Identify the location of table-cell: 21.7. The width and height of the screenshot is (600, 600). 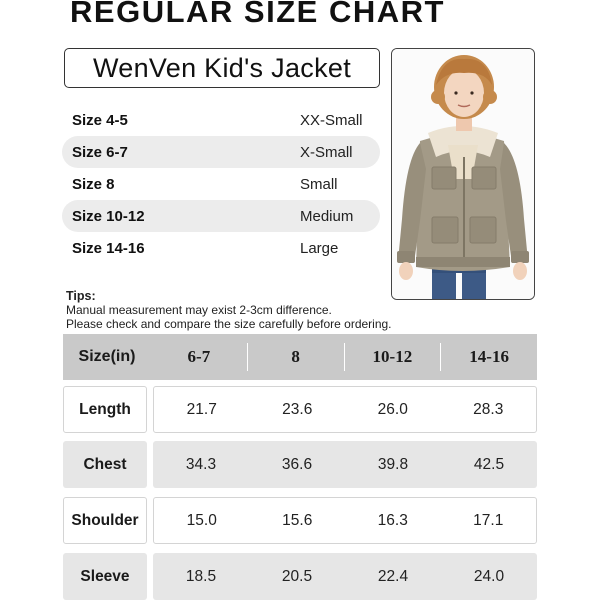
(201, 409).